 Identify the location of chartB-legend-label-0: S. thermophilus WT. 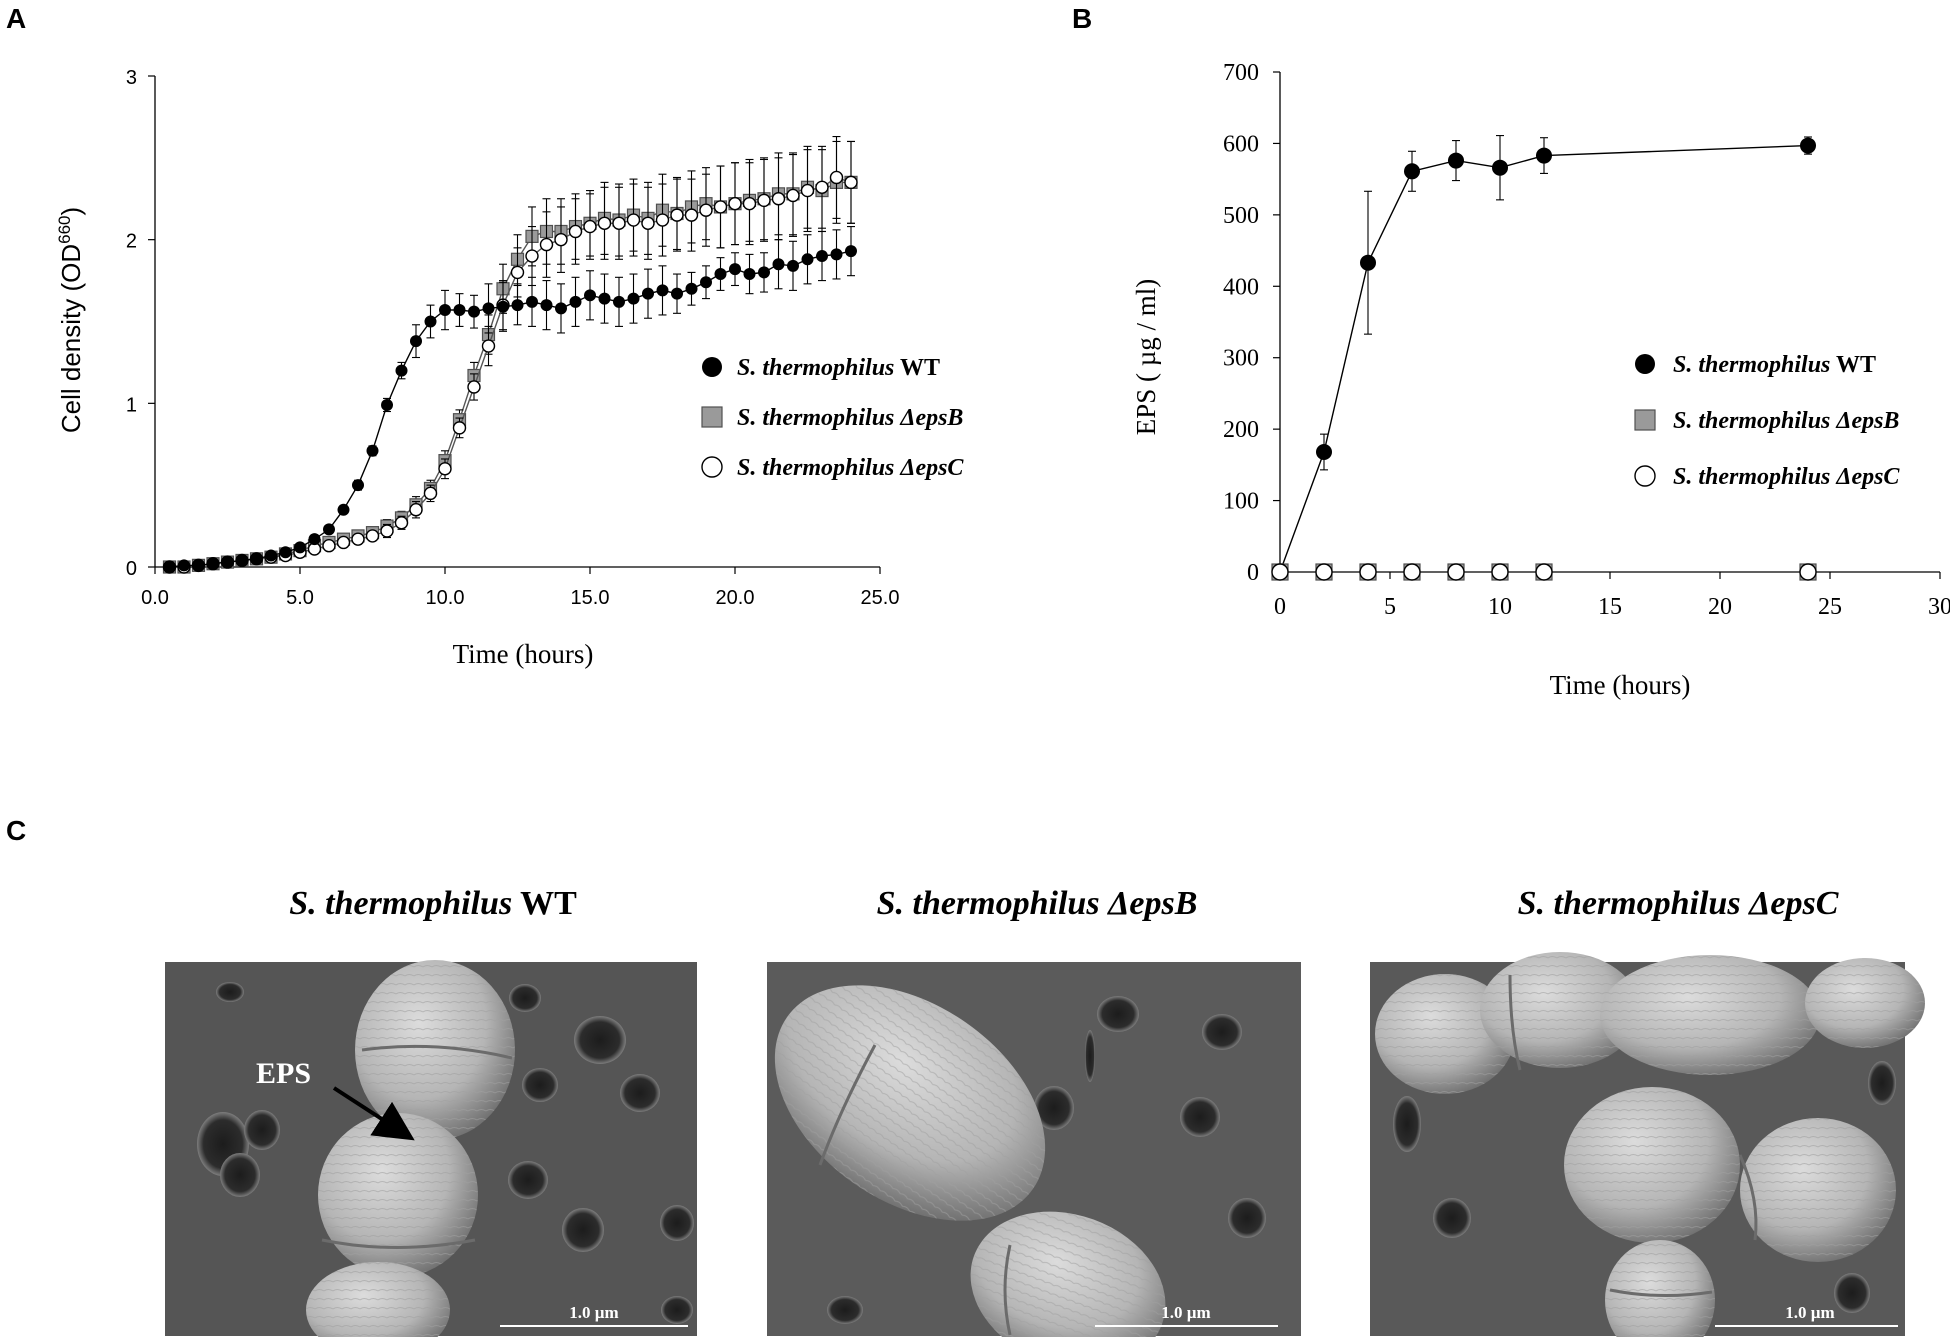
(1774, 365).